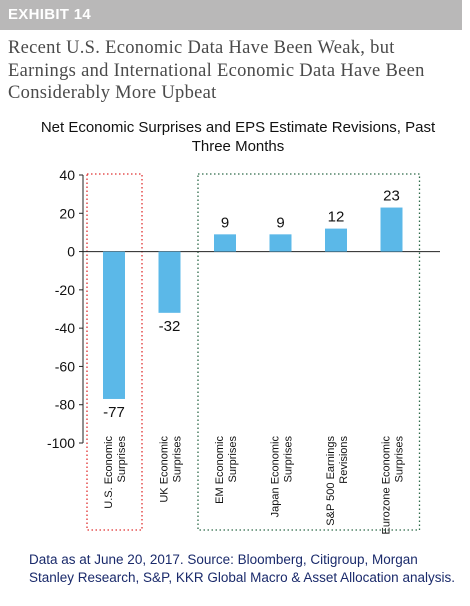 The width and height of the screenshot is (470, 606). Describe the element at coordinates (114, 412) in the screenshot. I see `data-label: -77` at that location.